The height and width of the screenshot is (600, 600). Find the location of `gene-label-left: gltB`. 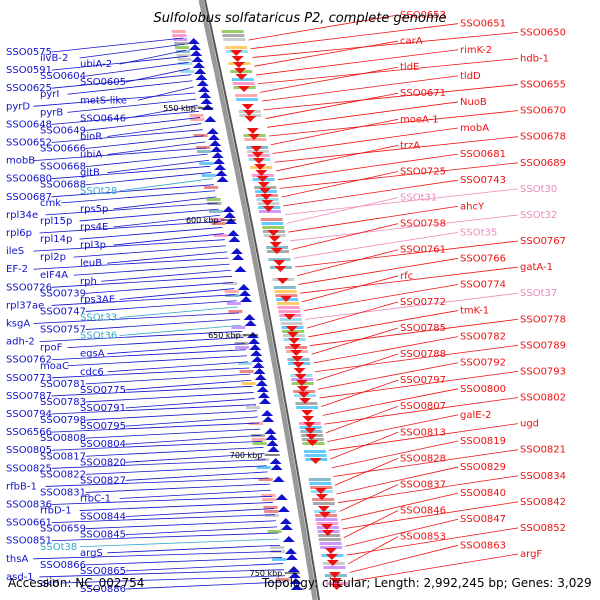

gene-label-left: gltB is located at coordinates (90, 173).